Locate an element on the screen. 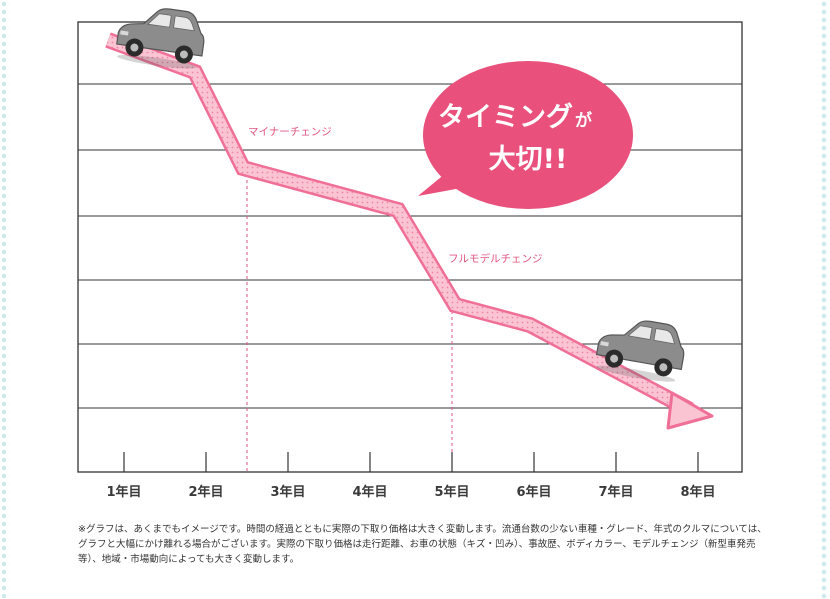 The image size is (830, 599). x-tick-label: 1年目 is located at coordinates (123, 492).